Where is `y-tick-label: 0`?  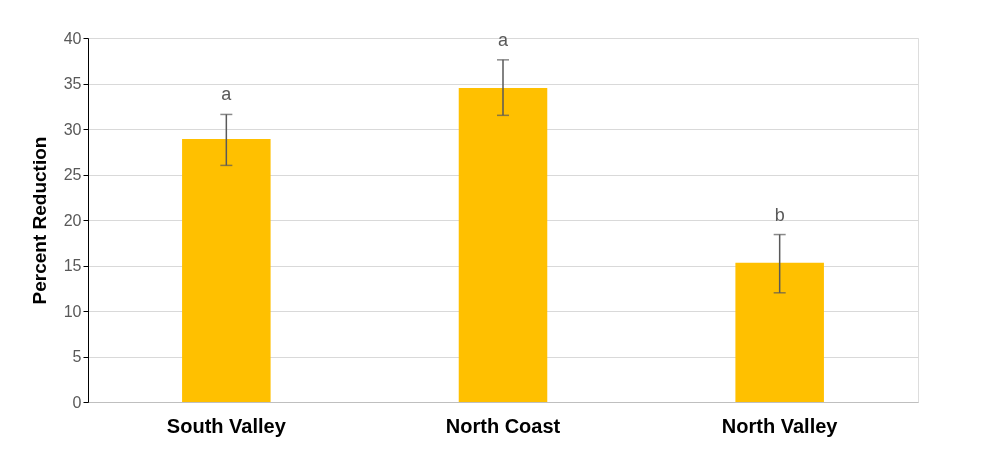
y-tick-label: 0 is located at coordinates (77, 402).